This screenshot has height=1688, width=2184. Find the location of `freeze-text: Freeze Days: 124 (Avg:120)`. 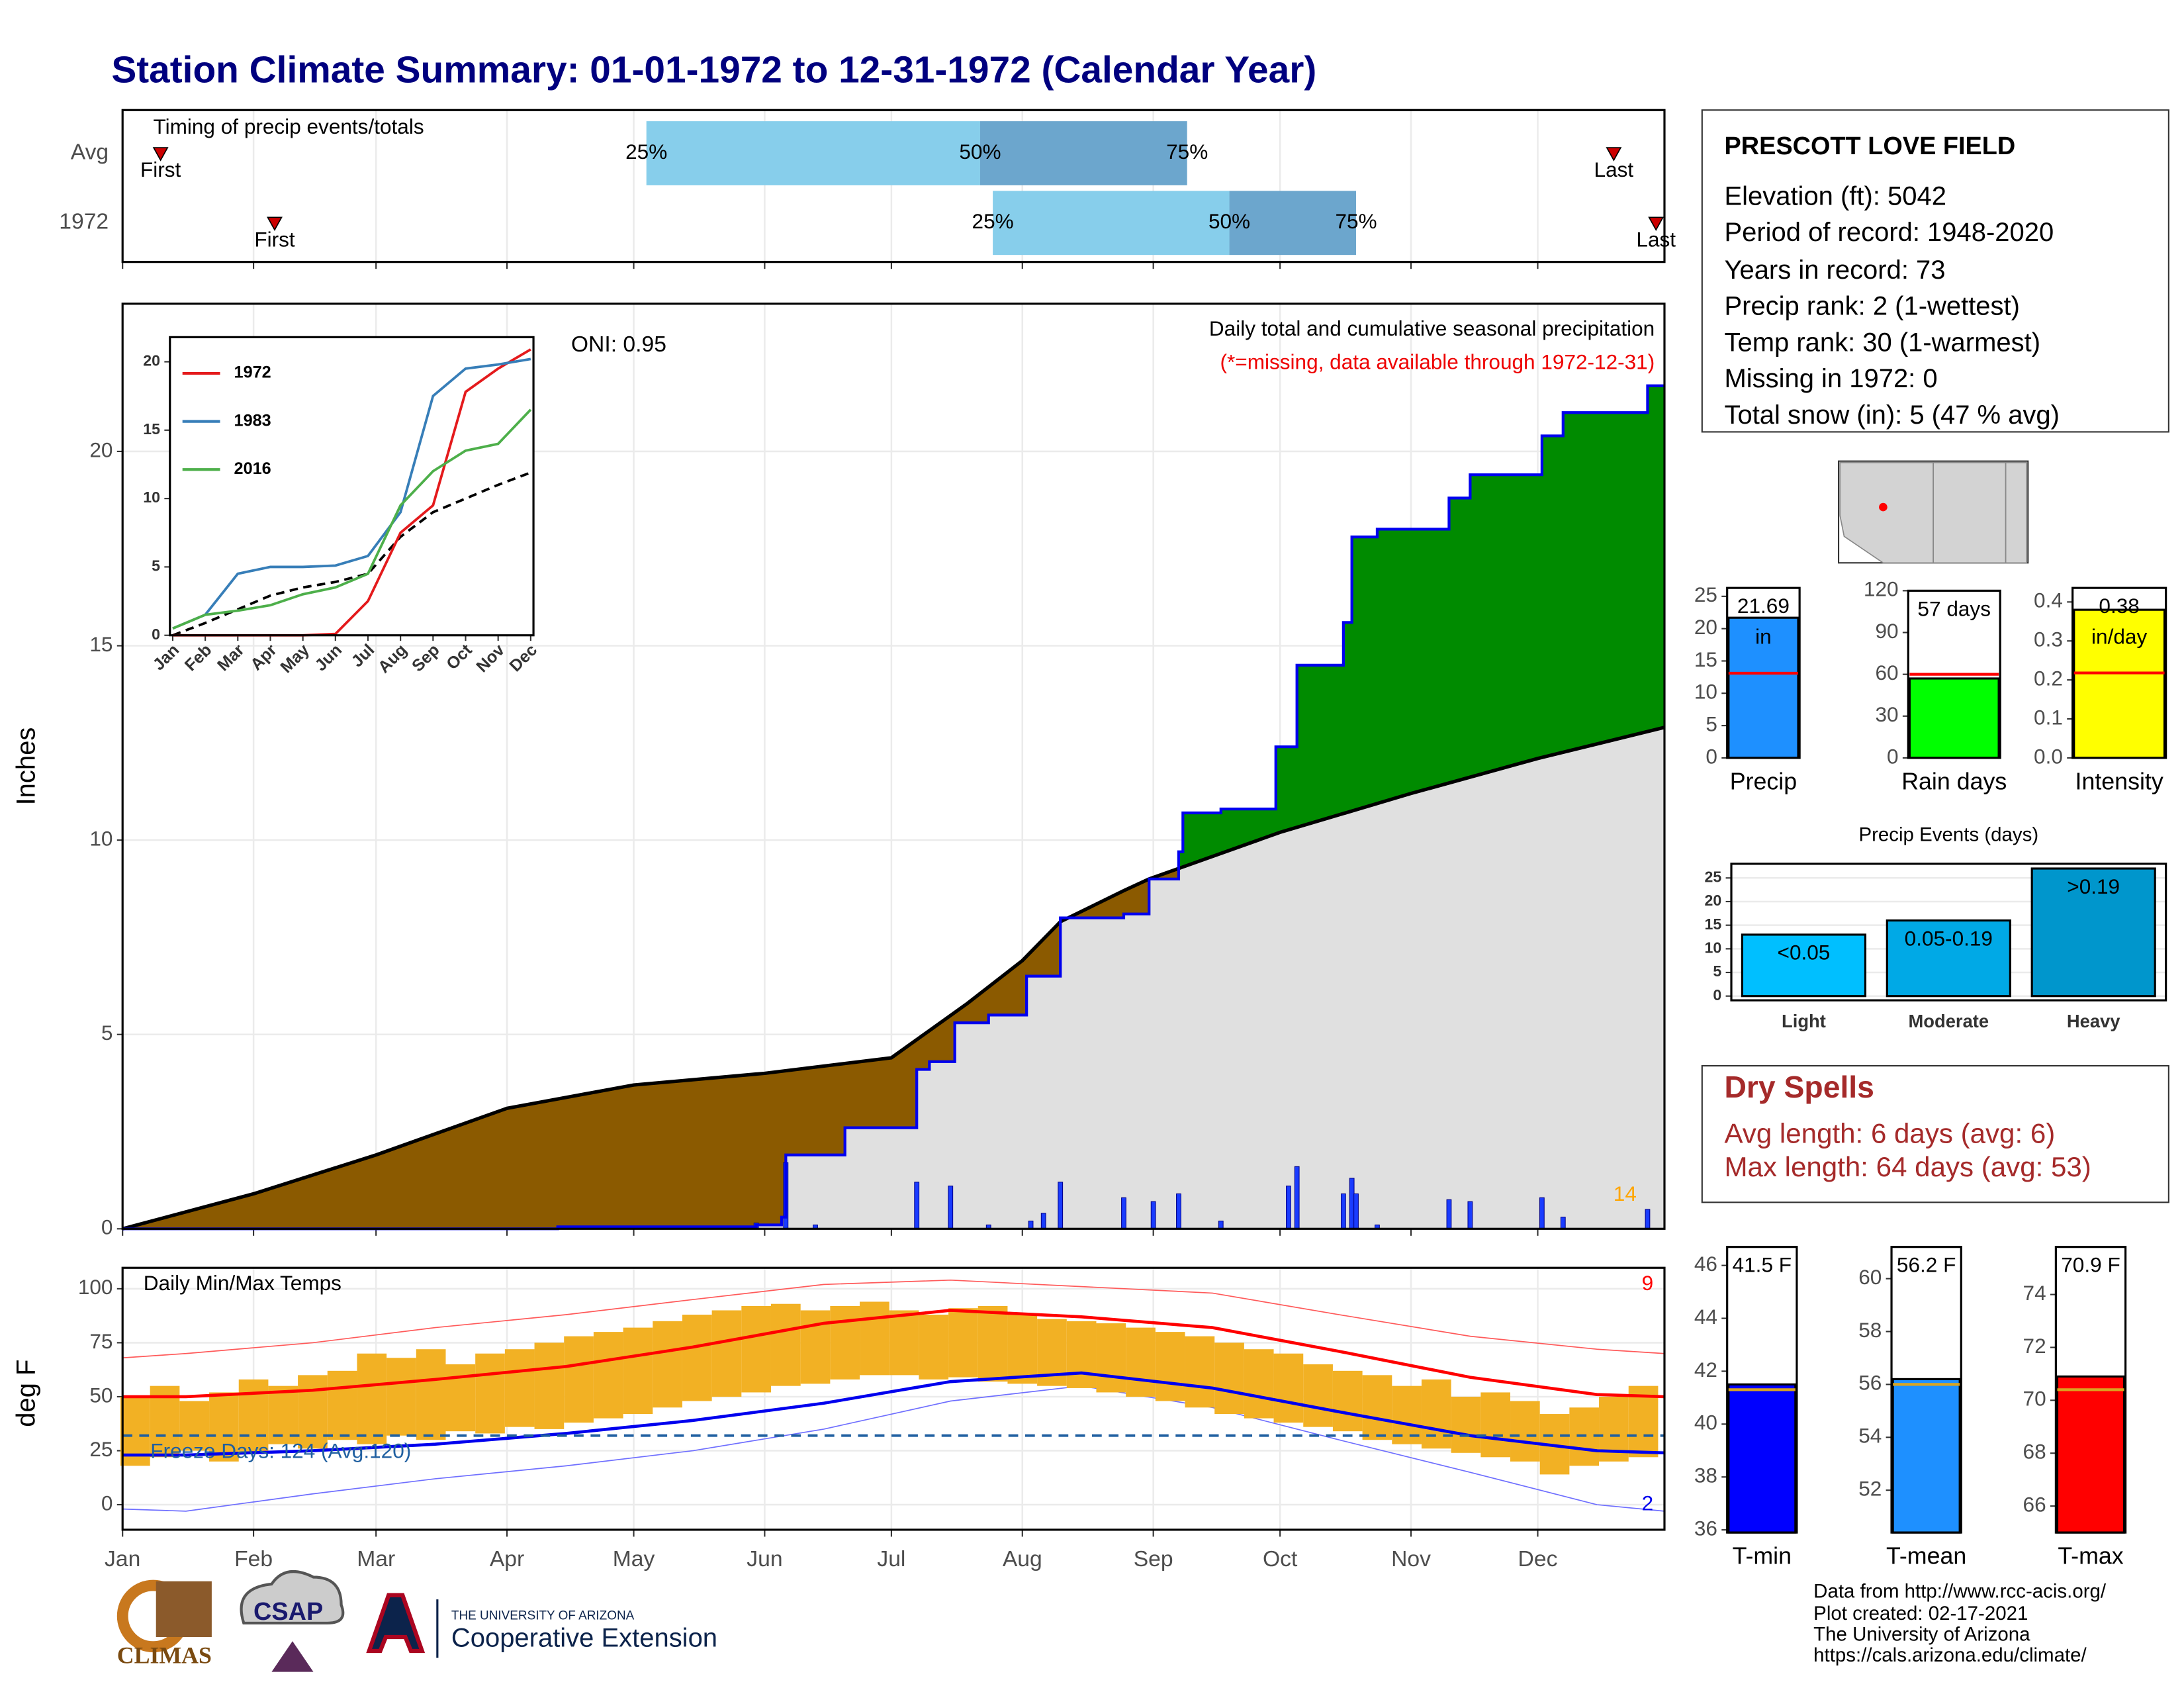

freeze-text: Freeze Days: 124 (Avg:120) is located at coordinates (280, 1450).